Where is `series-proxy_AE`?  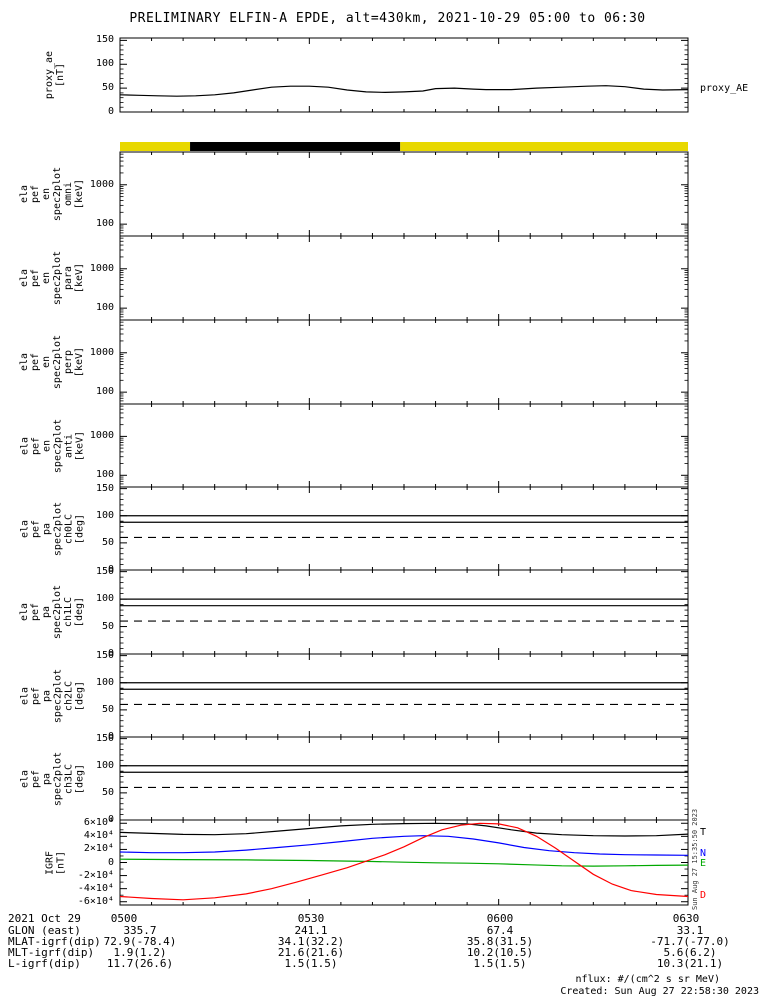 series-proxy_AE is located at coordinates (404, 91).